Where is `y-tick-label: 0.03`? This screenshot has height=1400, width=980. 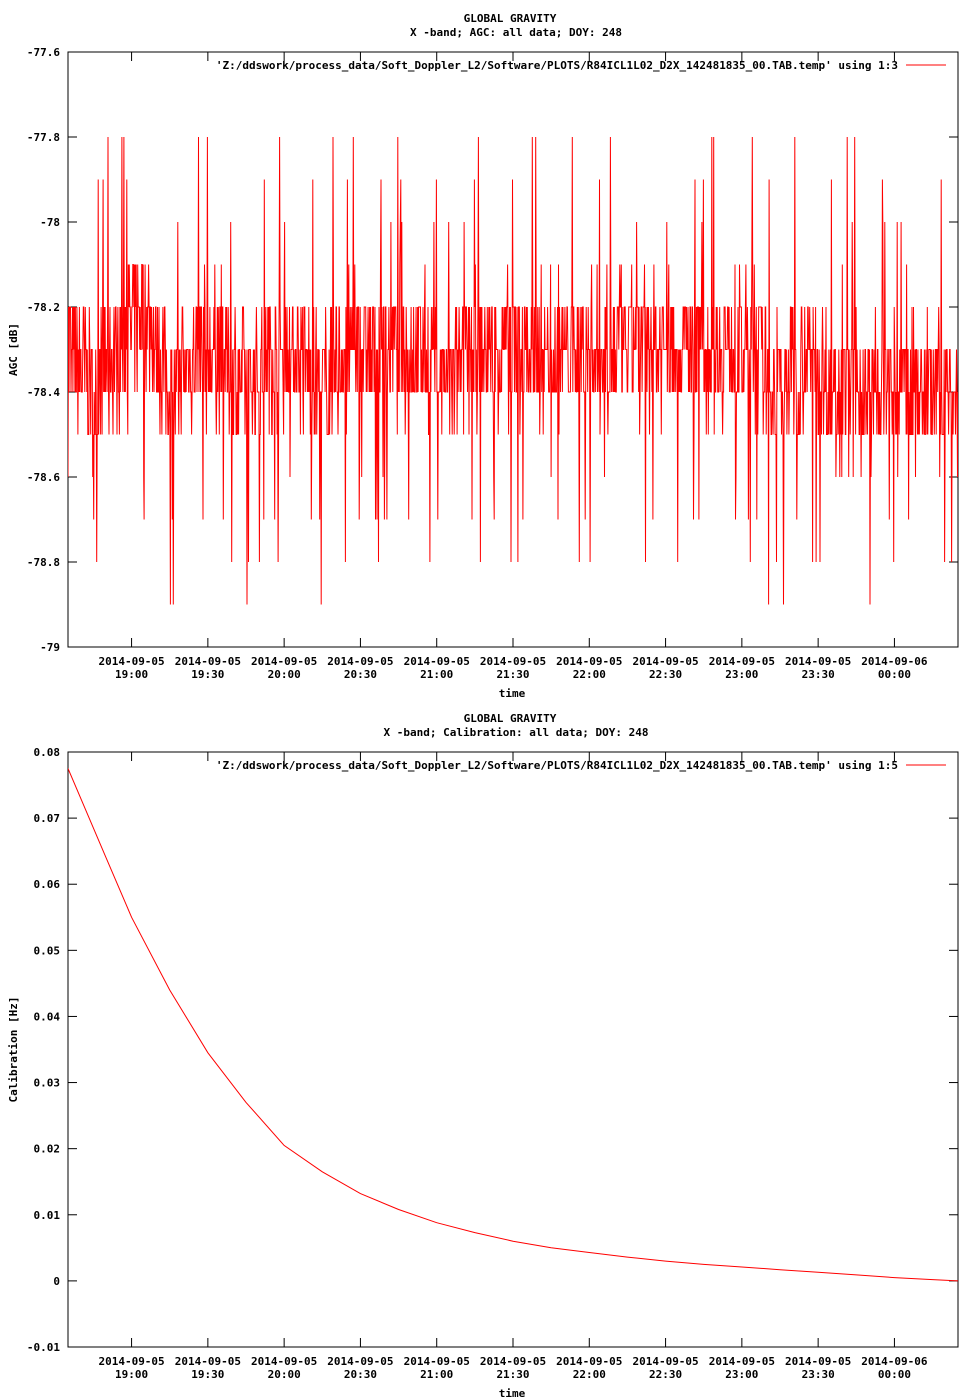 y-tick-label: 0.03 is located at coordinates (47, 1083).